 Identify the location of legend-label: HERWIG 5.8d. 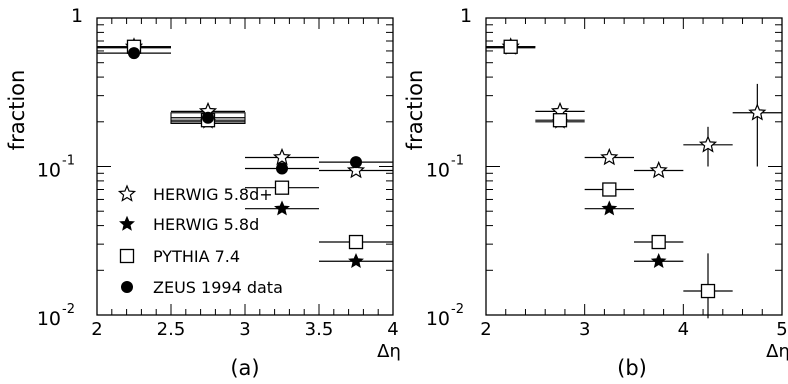
(206, 224).